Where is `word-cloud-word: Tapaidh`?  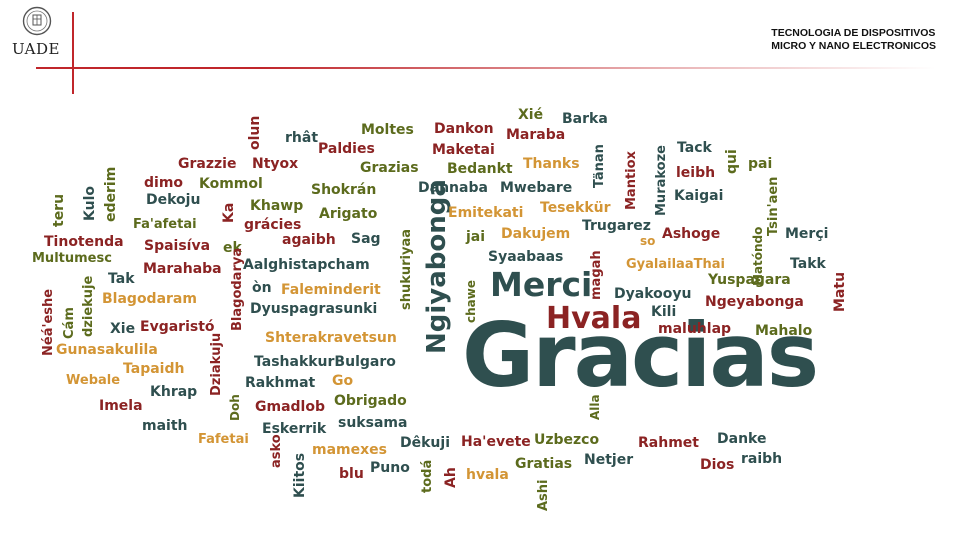
word-cloud-word: Tapaidh is located at coordinates (154, 369).